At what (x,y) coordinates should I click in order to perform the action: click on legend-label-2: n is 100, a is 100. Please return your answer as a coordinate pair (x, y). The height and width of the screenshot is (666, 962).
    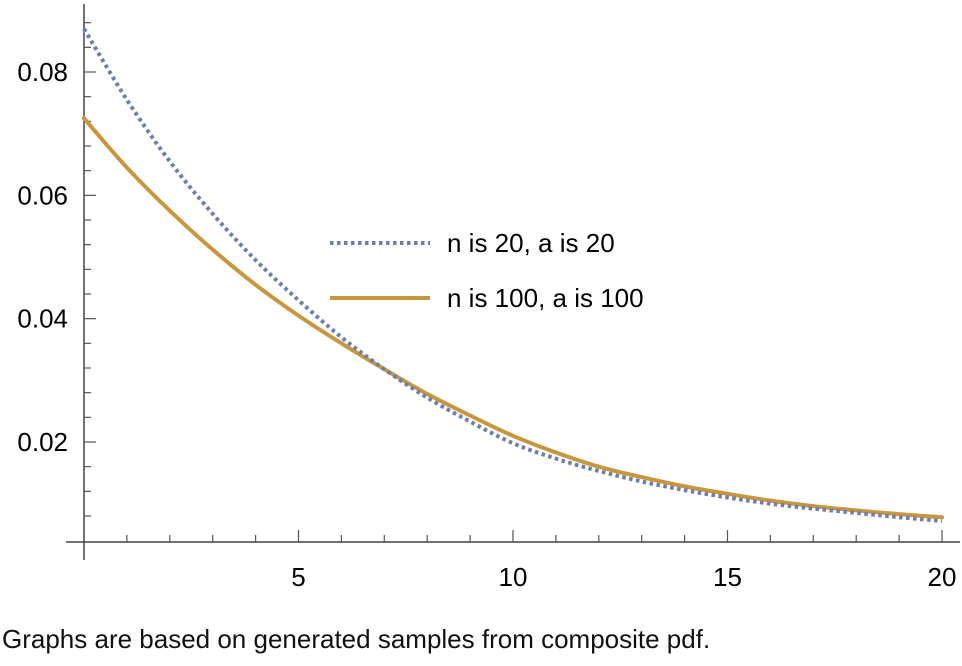
    Looking at the image, I should click on (545, 298).